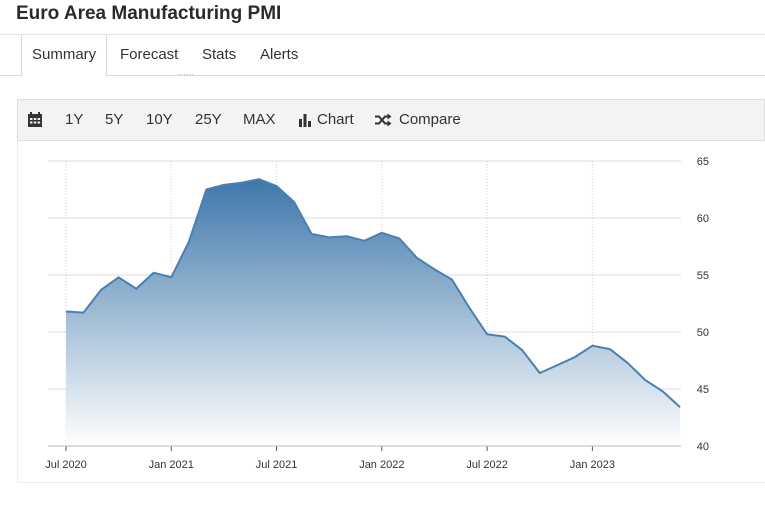  What do you see at coordinates (259, 119) in the screenshot?
I see `range-max-button: MAX` at bounding box center [259, 119].